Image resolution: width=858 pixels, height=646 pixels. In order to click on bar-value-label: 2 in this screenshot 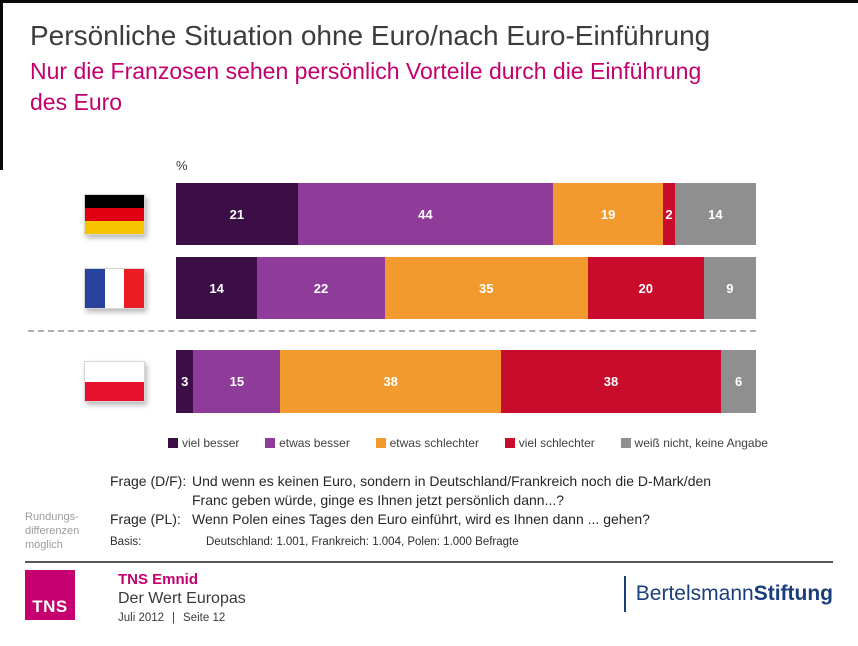, I will do `click(669, 214)`.